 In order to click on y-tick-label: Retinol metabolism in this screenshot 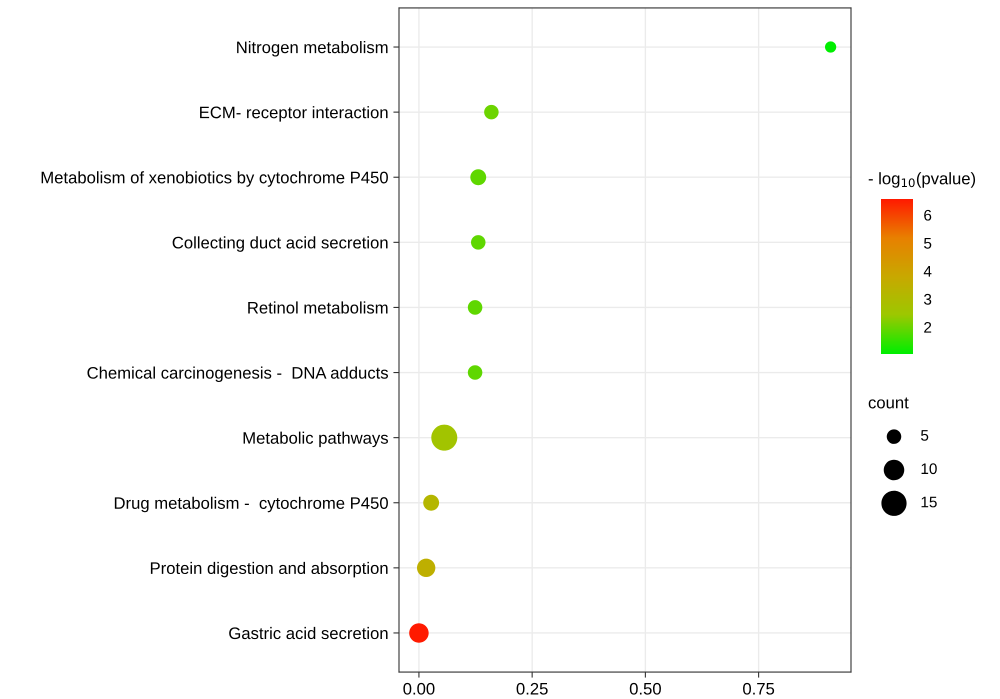, I will do `click(318, 307)`.